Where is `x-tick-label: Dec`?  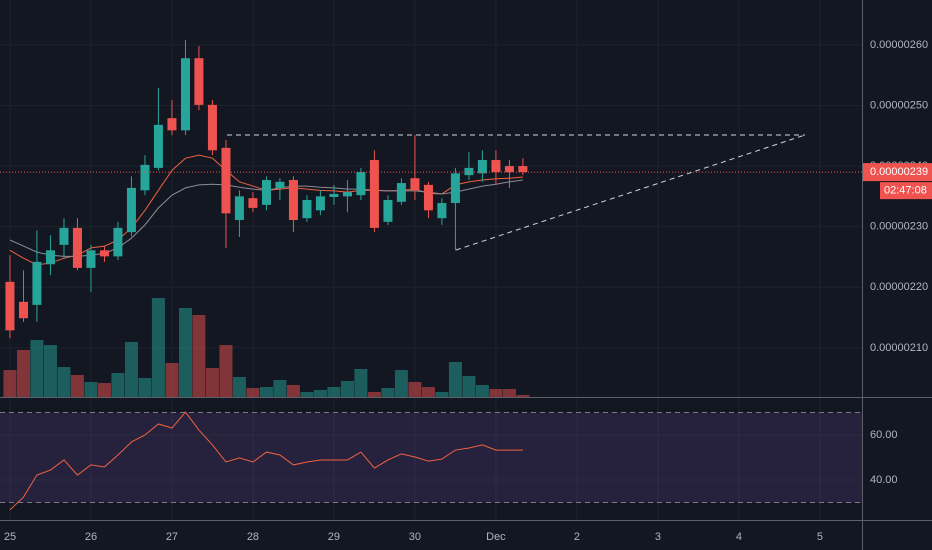 x-tick-label: Dec is located at coordinates (496, 537).